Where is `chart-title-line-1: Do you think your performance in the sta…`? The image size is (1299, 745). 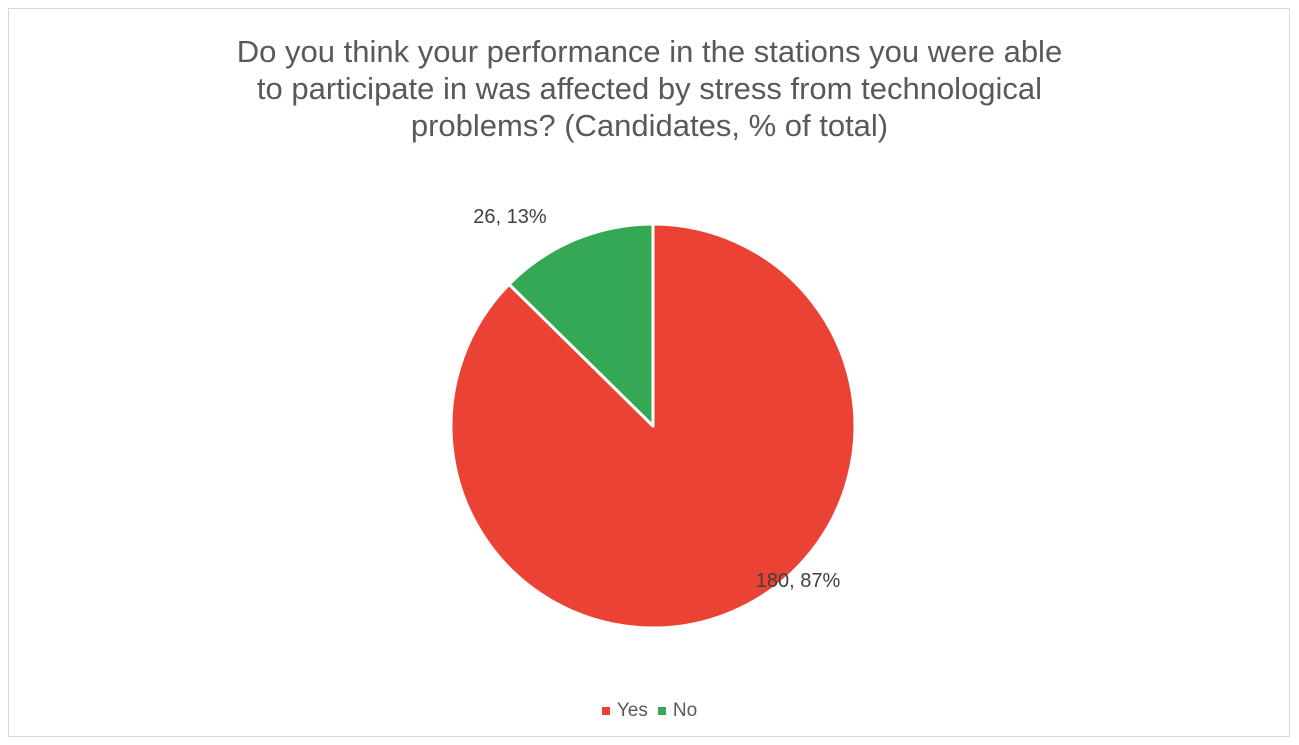
chart-title-line-1: Do you think your performance in the sta… is located at coordinates (649, 51).